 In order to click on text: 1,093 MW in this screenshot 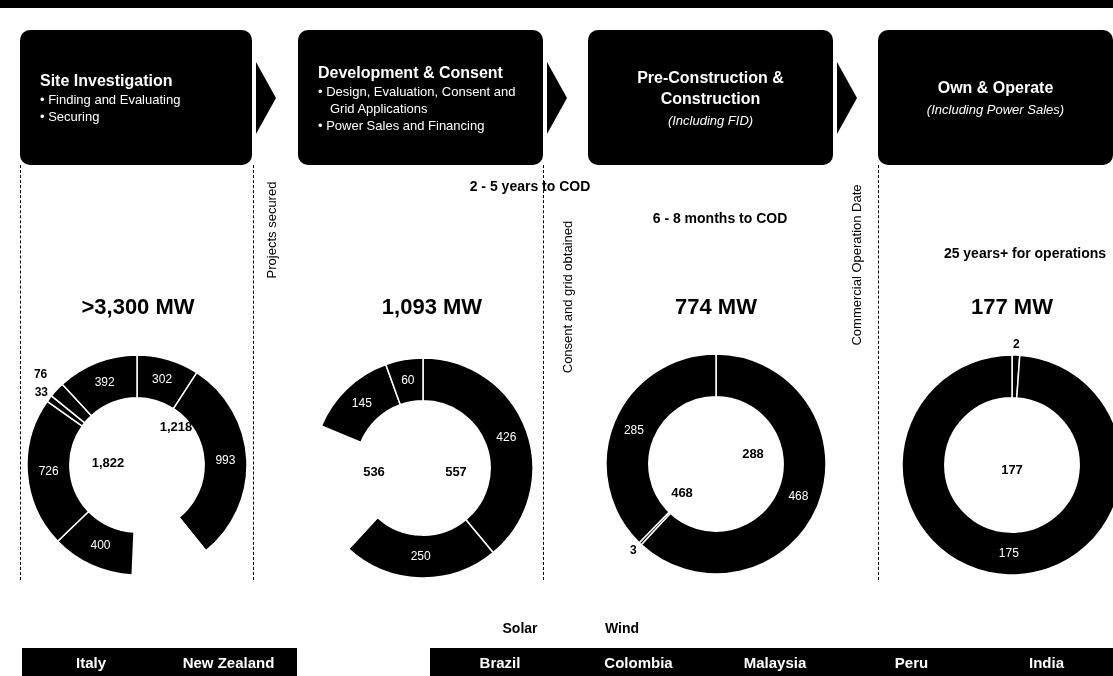, I will do `click(432, 307)`.